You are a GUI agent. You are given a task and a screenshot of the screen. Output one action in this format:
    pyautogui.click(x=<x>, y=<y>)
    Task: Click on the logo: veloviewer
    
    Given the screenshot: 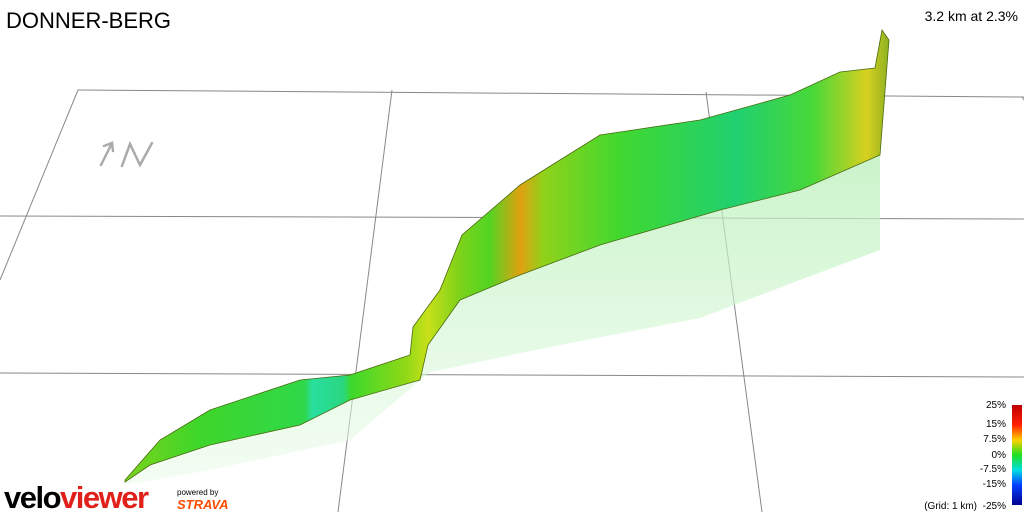 What is the action you would take?
    pyautogui.click(x=76, y=496)
    